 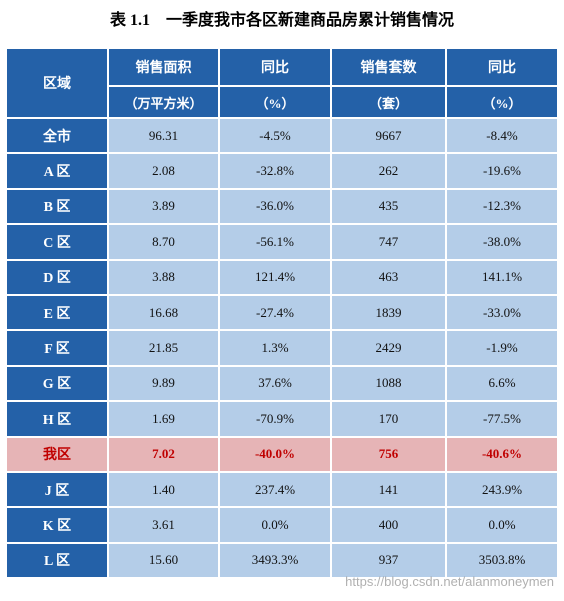 I want to click on header-cell: 区域, so click(x=57, y=83).